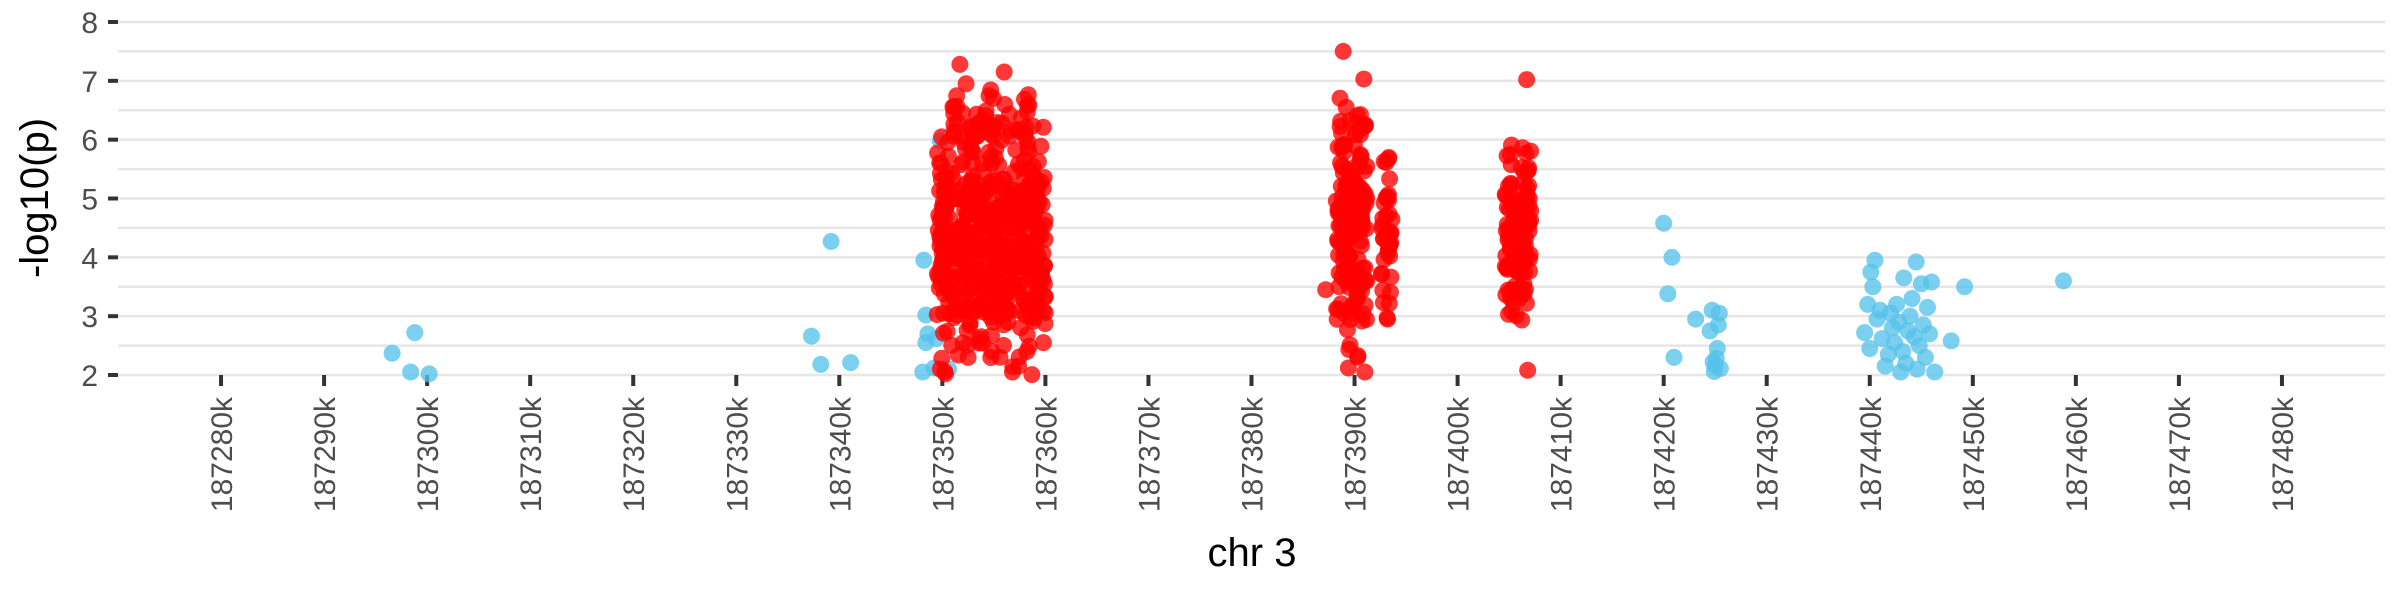 This screenshot has height=600, width=2400. Describe the element at coordinates (99, 200) in the screenshot. I see `y-axis: 2 3 4 5 6 7 8` at that location.